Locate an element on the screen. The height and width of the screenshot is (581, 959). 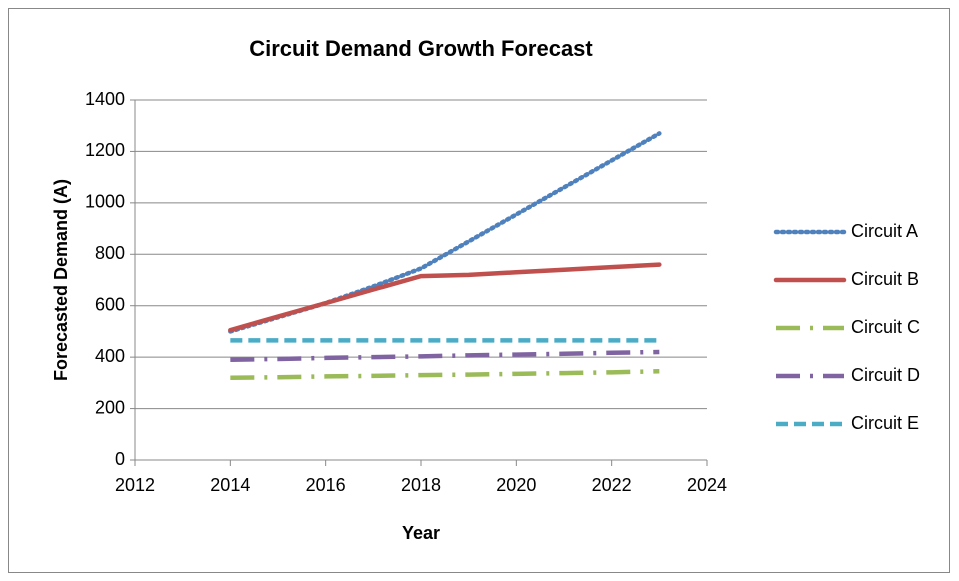
series-line is located at coordinates (445, 297).